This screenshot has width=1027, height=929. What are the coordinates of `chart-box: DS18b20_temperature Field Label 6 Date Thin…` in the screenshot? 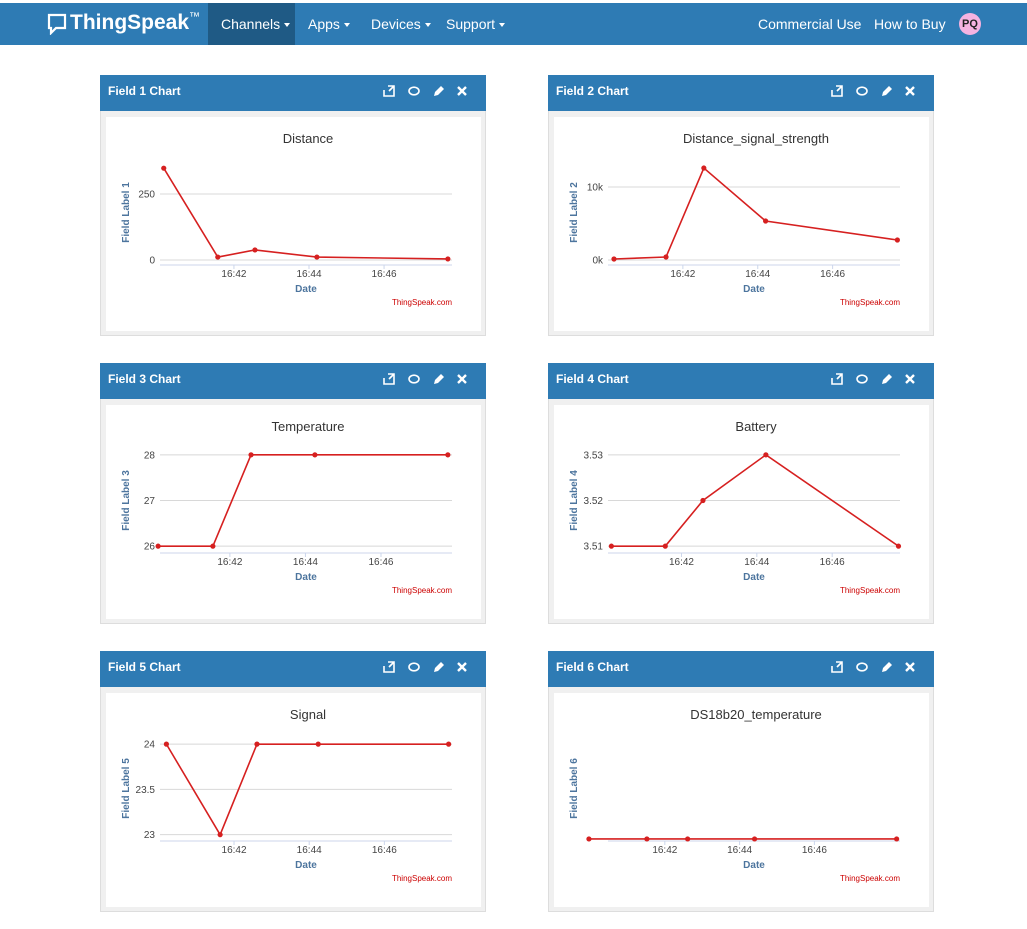 It's located at (741, 800).